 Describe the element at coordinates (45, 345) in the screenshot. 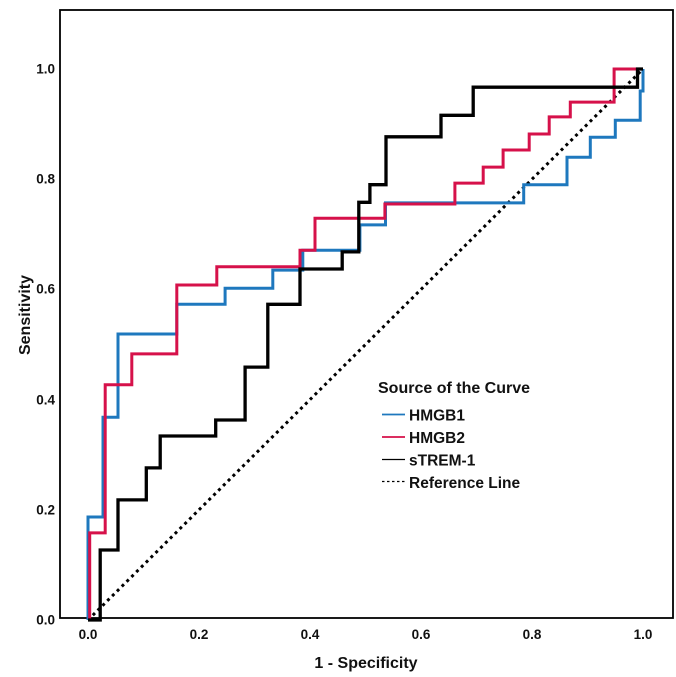

I see `y-axis-tick-labels: 0.0 0.2 0.4 0.6 0.8 1.0` at that location.